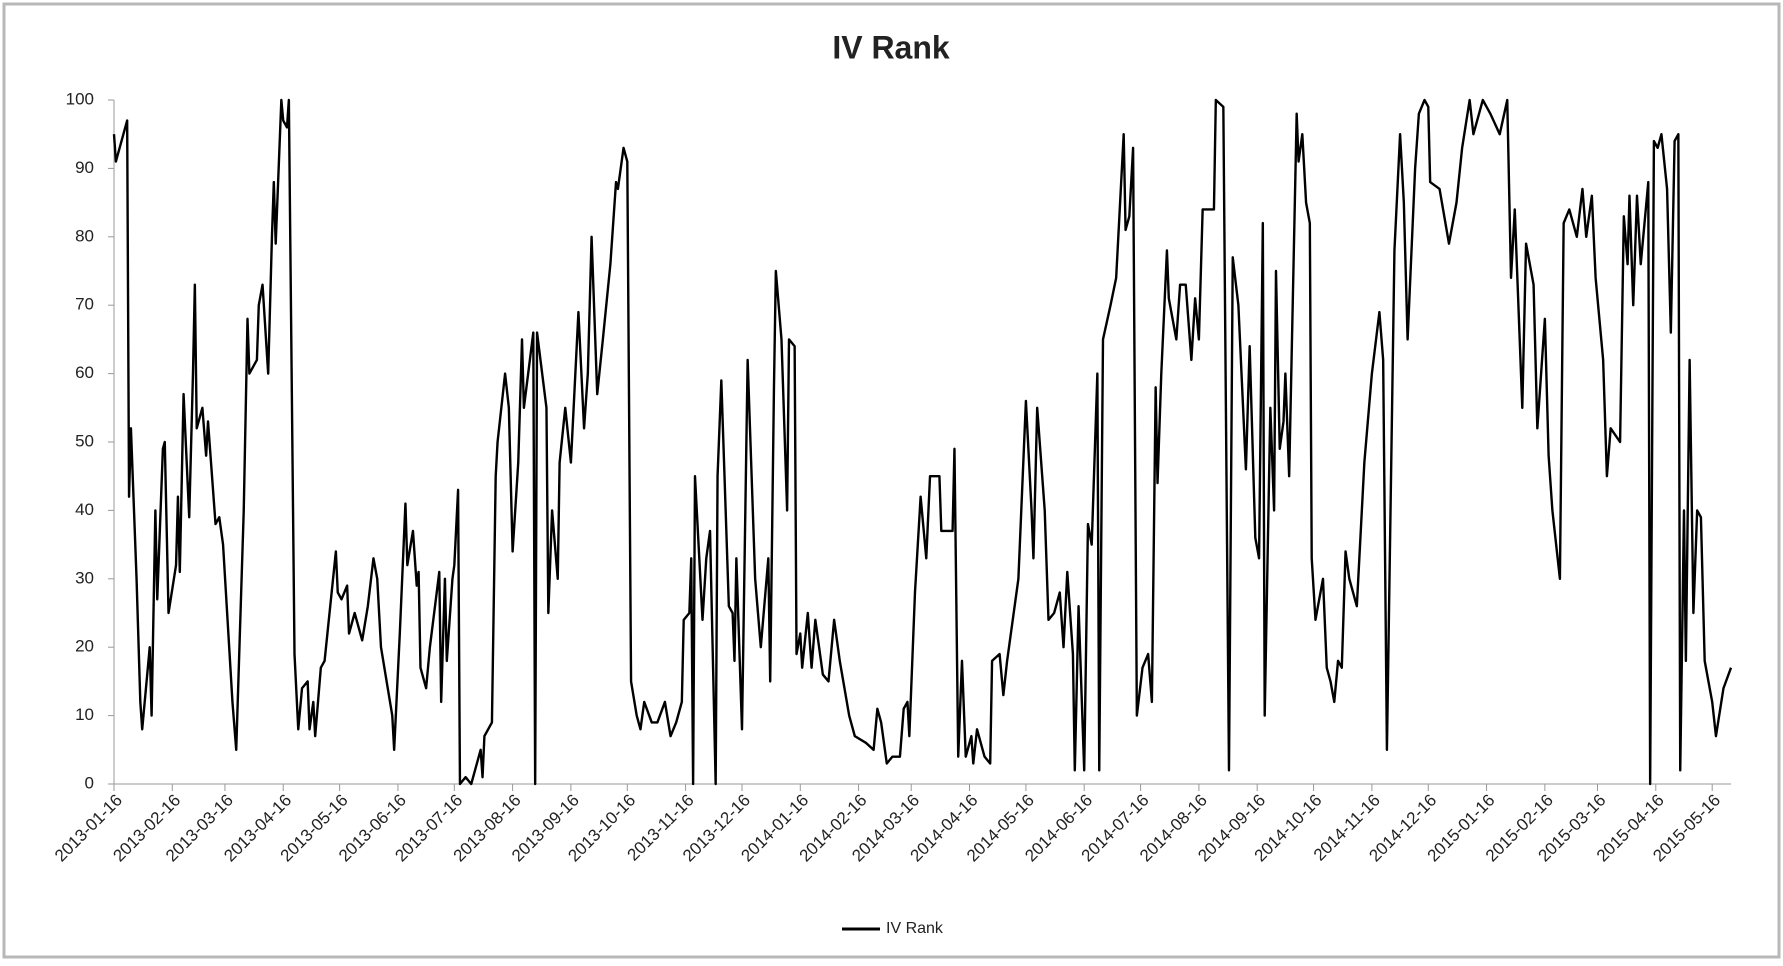  I want to click on y-tick-label: 100, so click(80, 98).